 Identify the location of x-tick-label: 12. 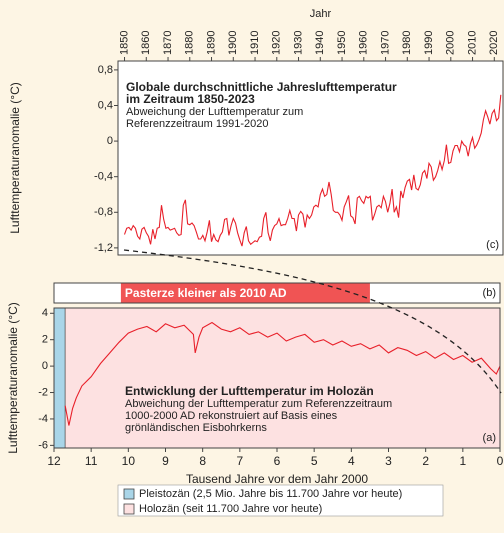
(54, 461).